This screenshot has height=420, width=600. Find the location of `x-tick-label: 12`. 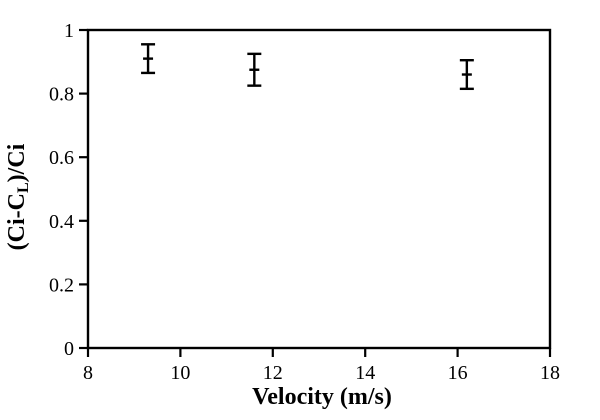

x-tick-label: 12 is located at coordinates (273, 373).